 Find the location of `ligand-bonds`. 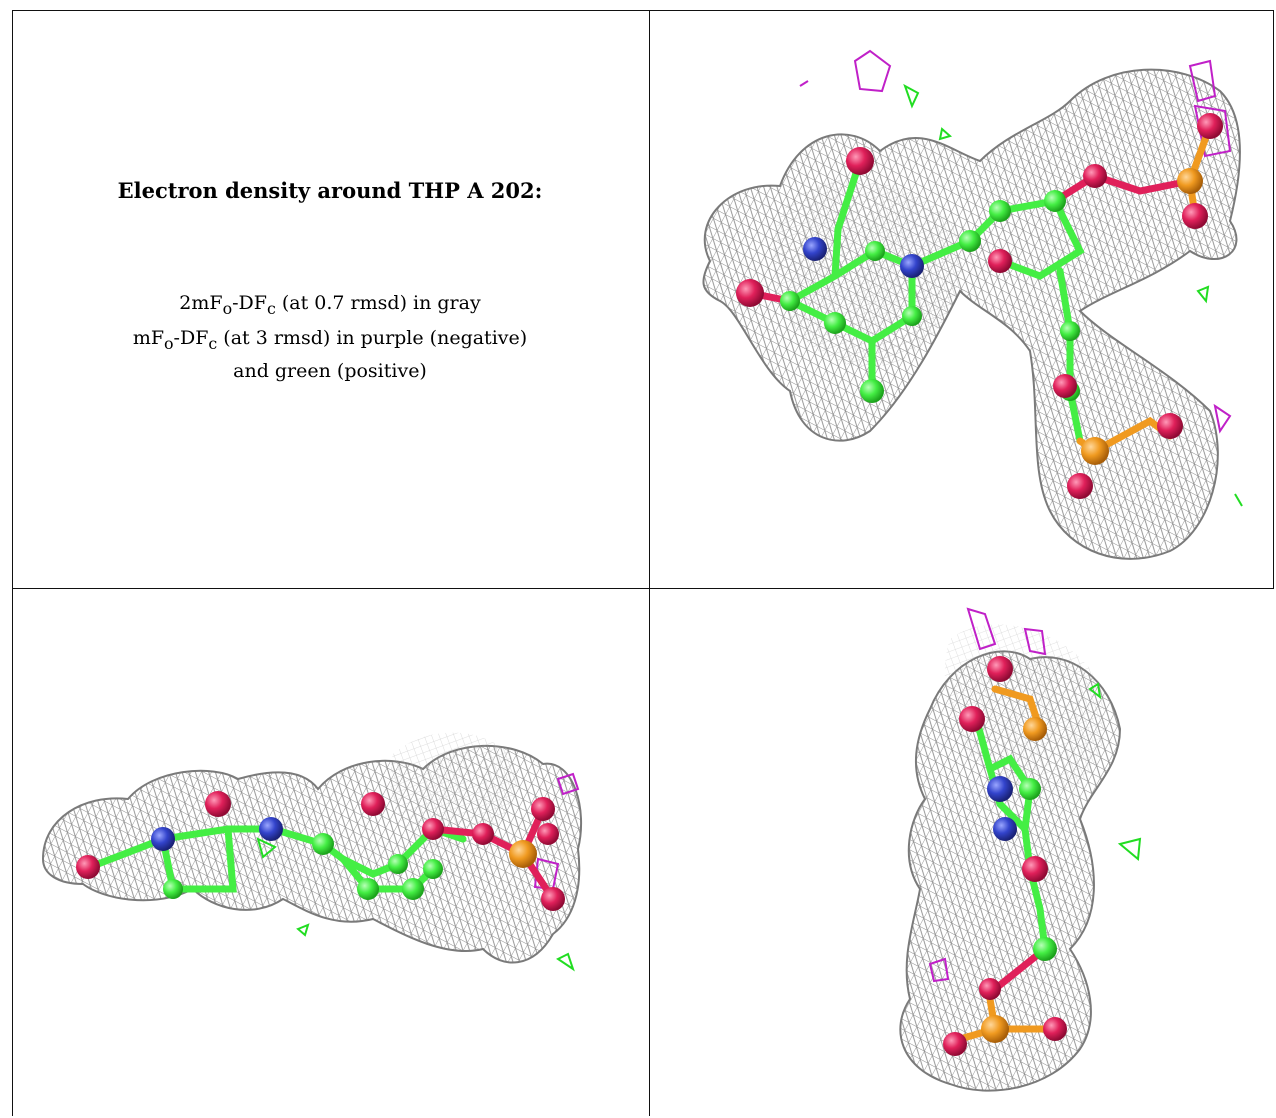

ligand-bonds is located at coordinates (1005, 864).